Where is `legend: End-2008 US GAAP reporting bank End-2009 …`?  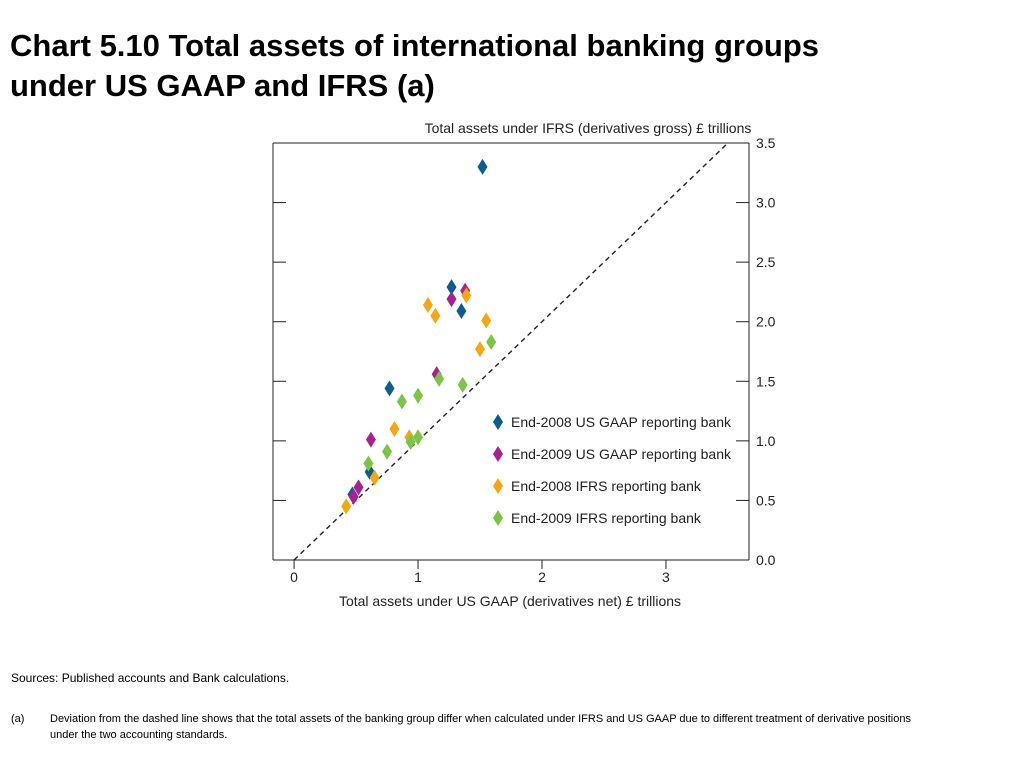 legend: End-2008 US GAAP reporting bank End-2009 … is located at coordinates (612, 470).